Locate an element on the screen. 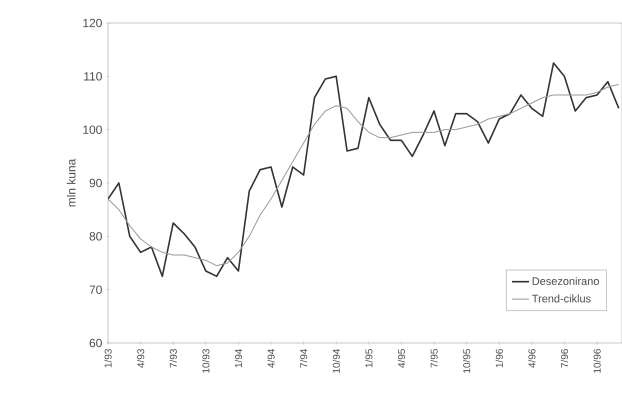 The image size is (622, 405). x-tick-label: 10/96 is located at coordinates (597, 361).